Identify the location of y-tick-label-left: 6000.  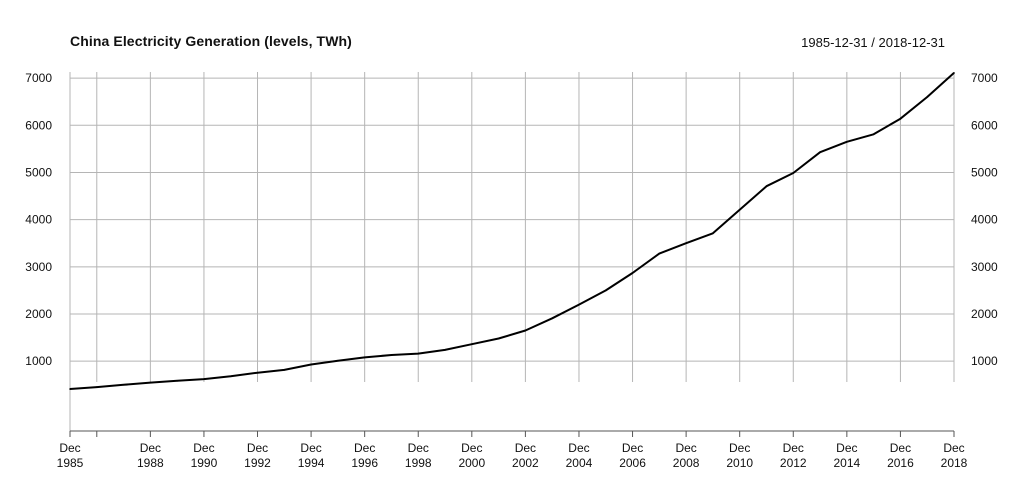
(38, 125).